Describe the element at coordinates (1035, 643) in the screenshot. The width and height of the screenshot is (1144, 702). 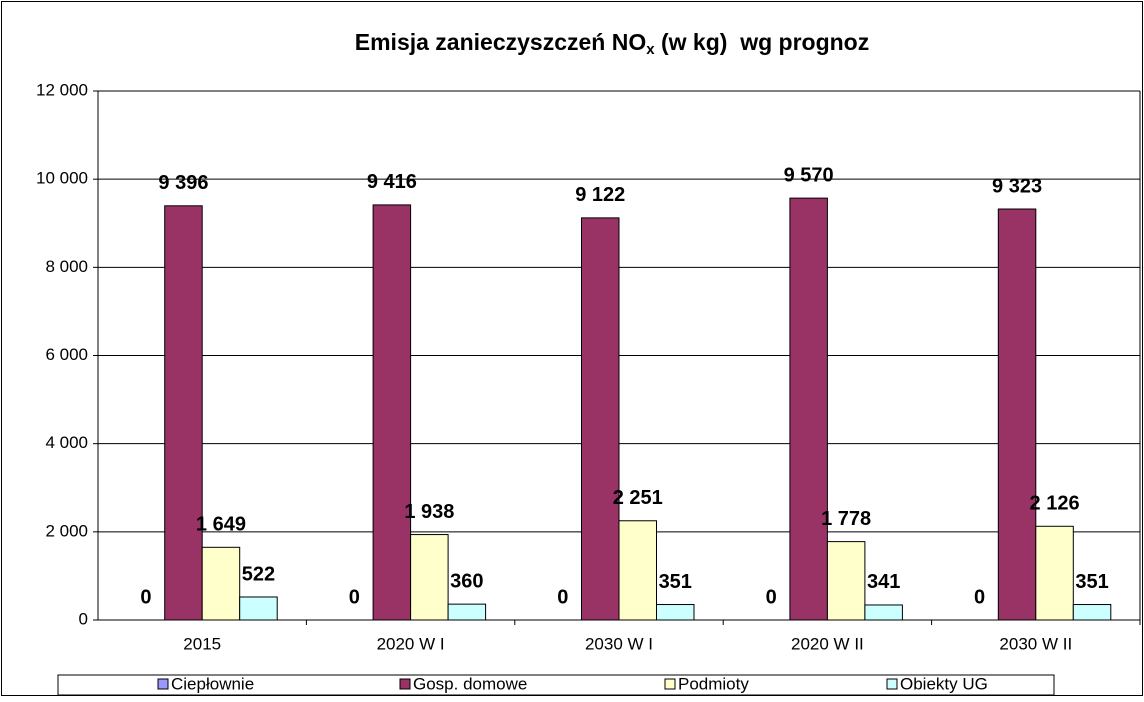
I see `x-tick-label: 2030 W II` at that location.